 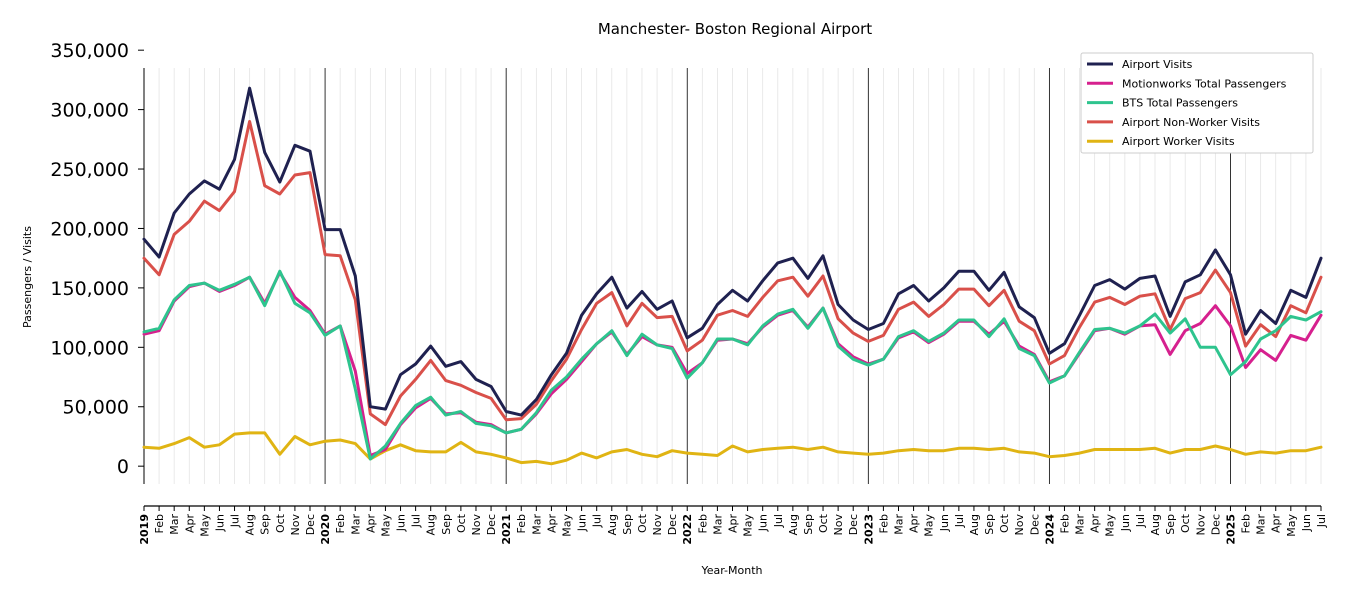 What do you see at coordinates (868, 529) in the screenshot?
I see `x-tick-label: 2023` at bounding box center [868, 529].